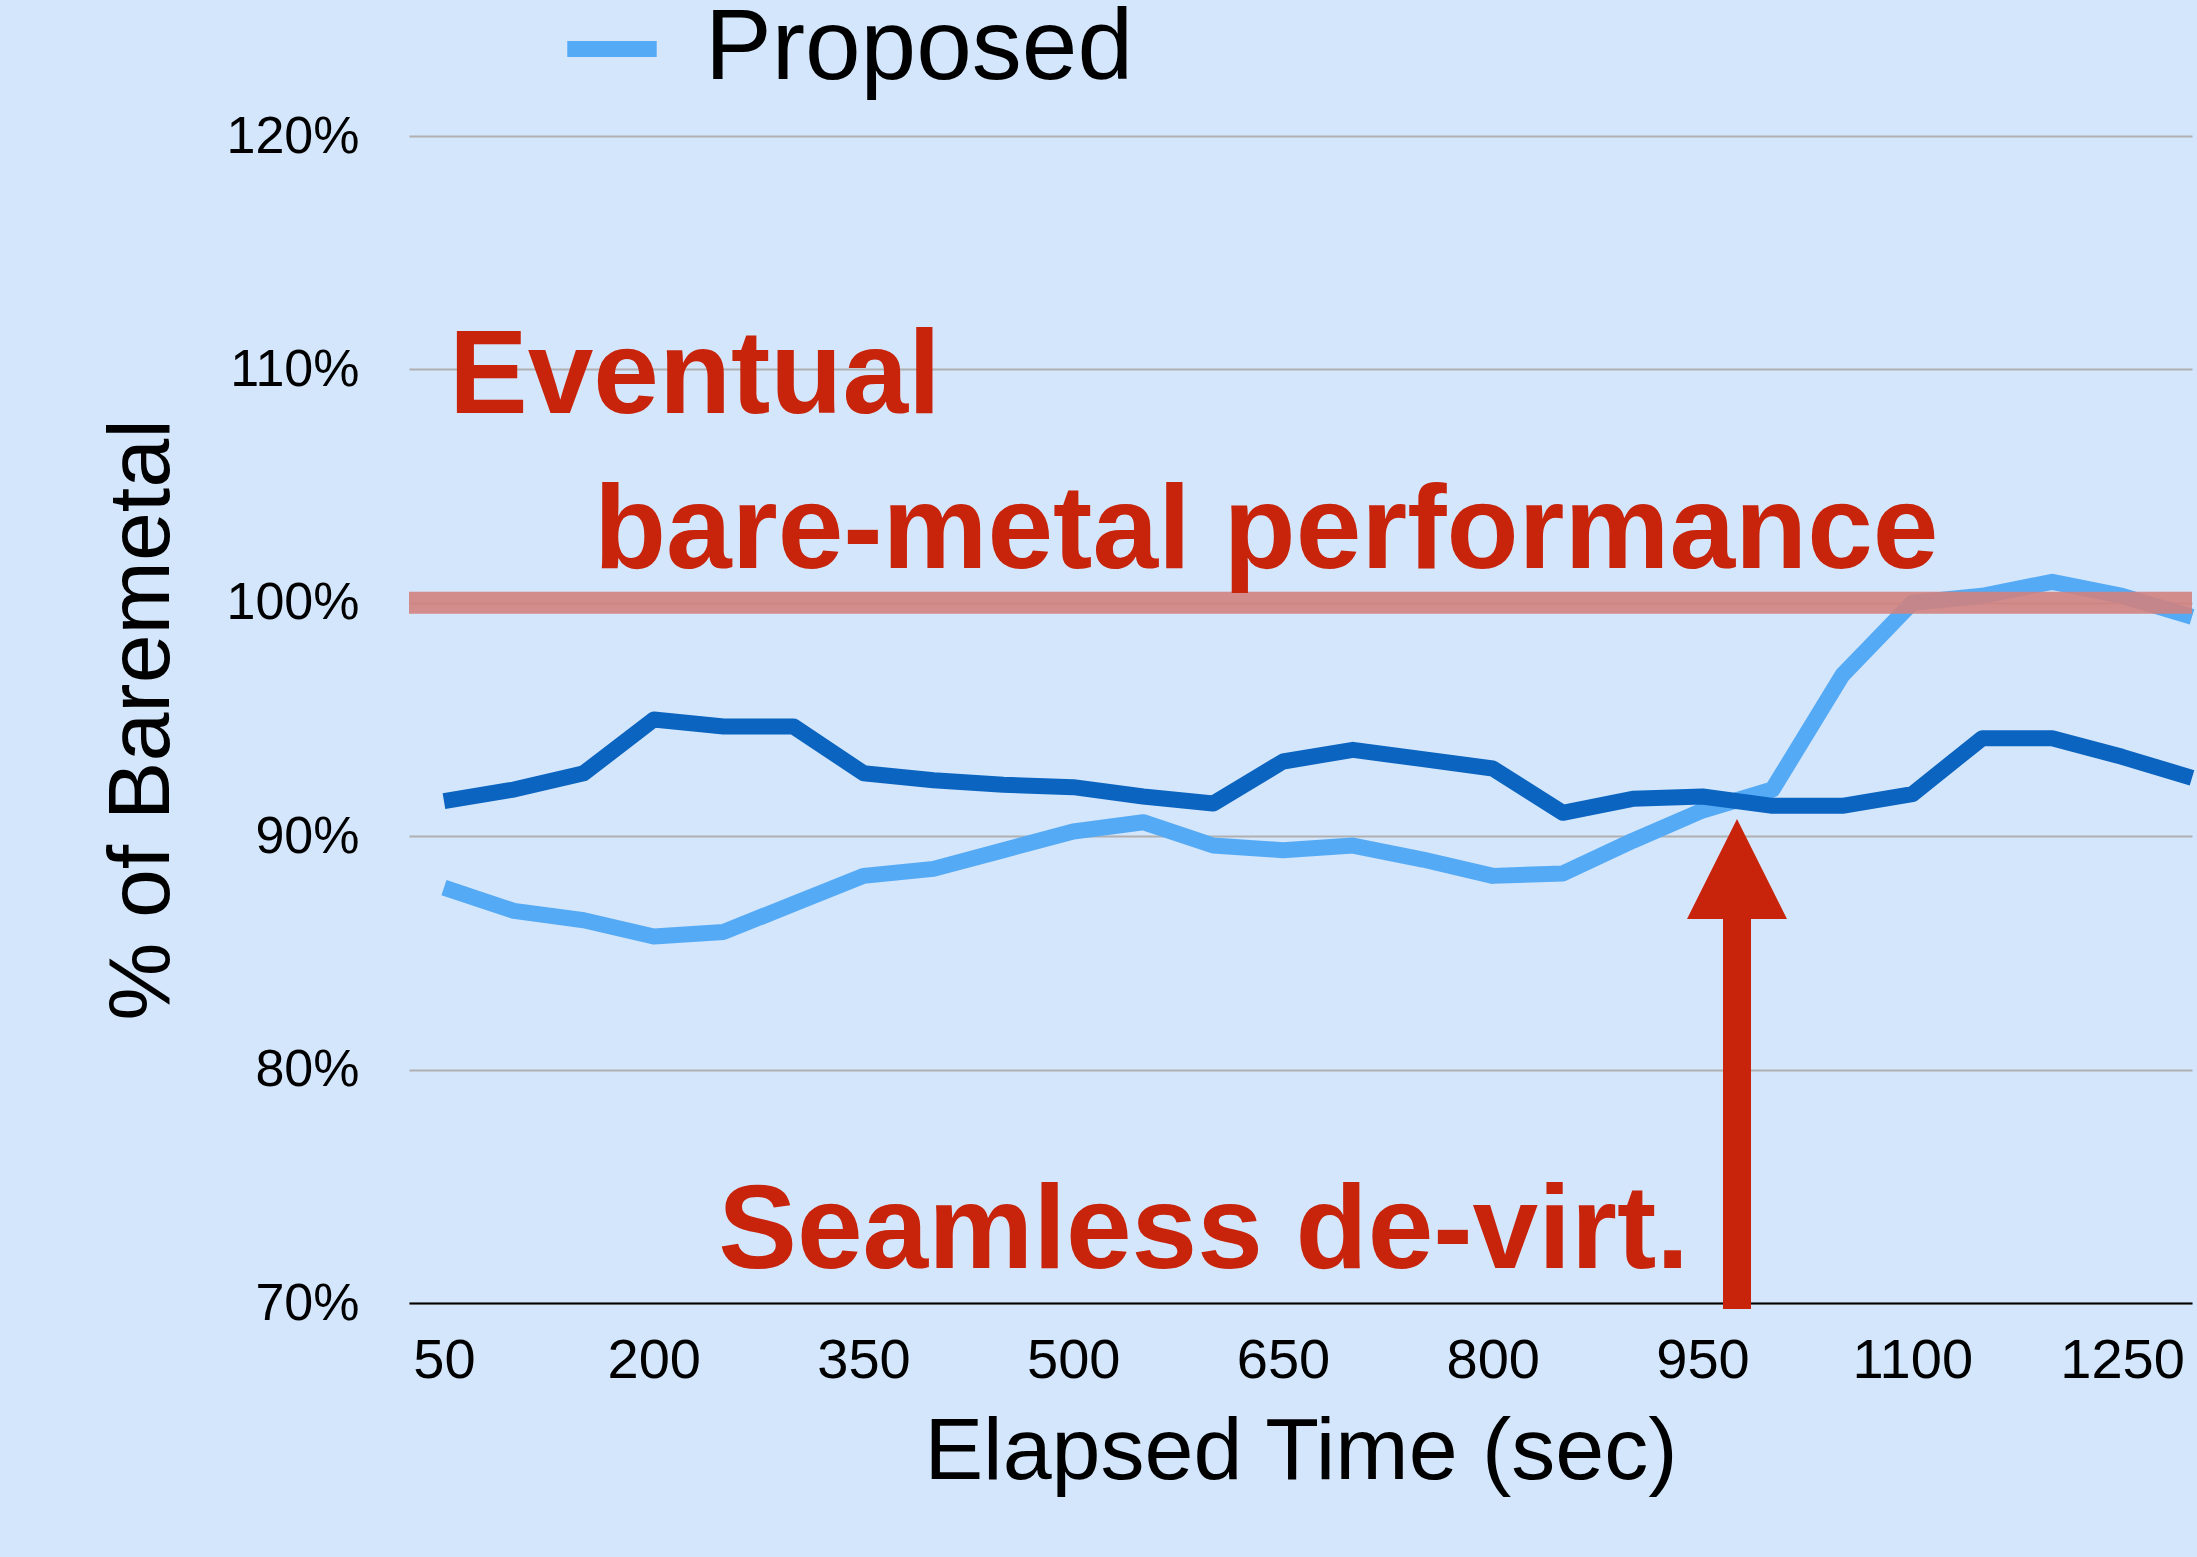  I want to click on x-tick-label: 800, so click(1493, 1358).